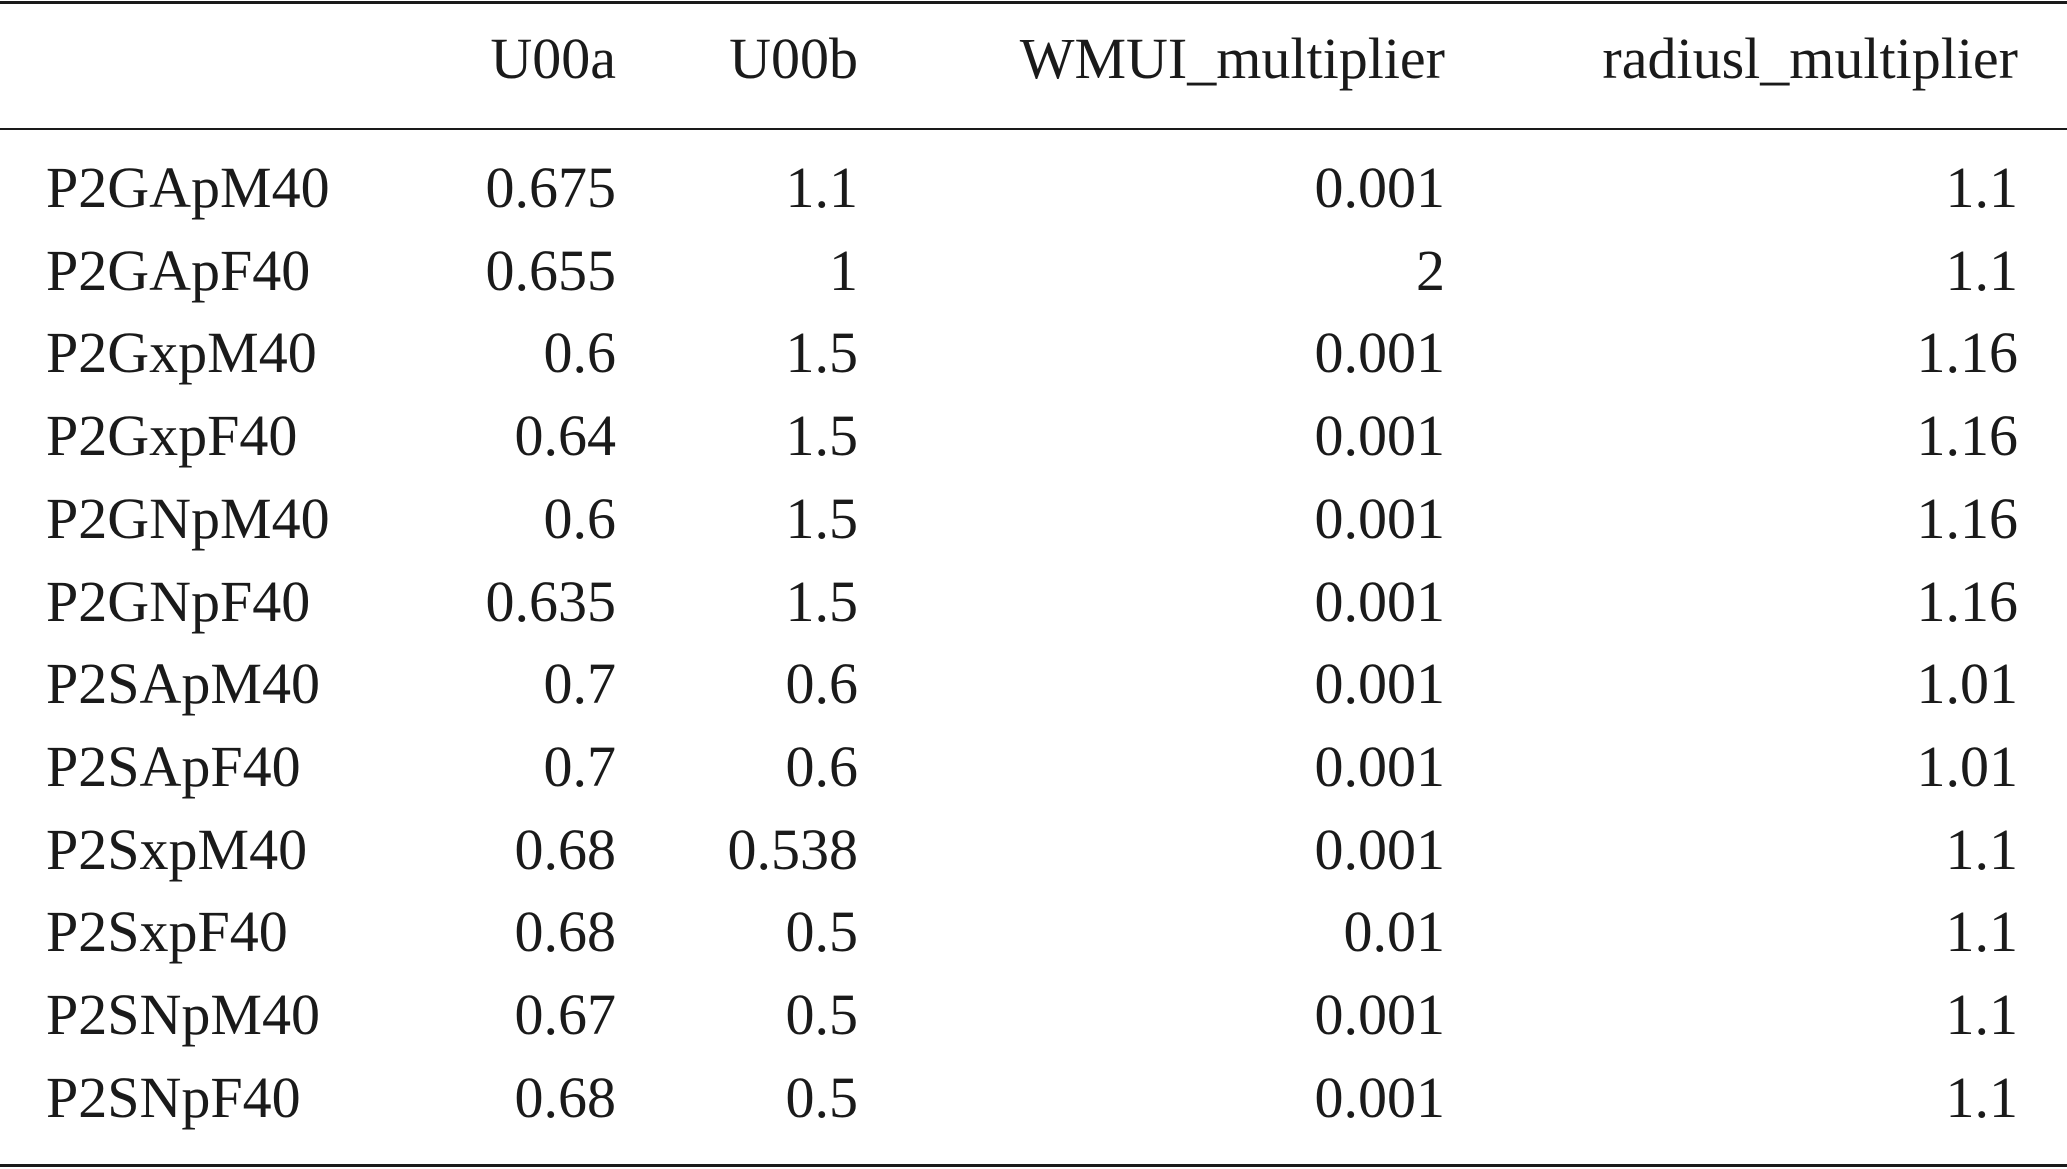 The width and height of the screenshot is (2067, 1169). I want to click on bottom-rule, so click(1033, 1165).